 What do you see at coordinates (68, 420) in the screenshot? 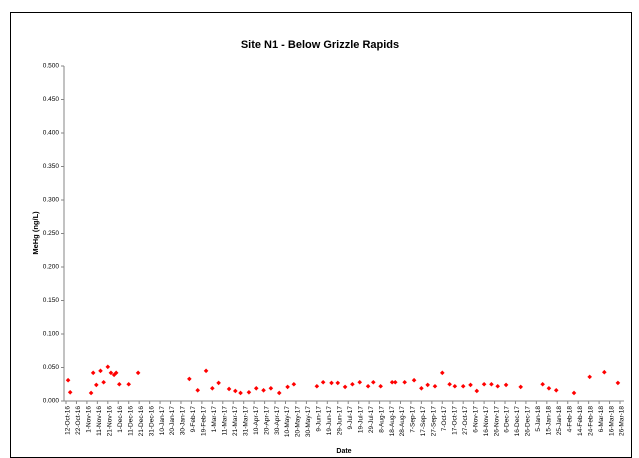
I see `x-tick-label: 12-Oct-16` at bounding box center [68, 420].